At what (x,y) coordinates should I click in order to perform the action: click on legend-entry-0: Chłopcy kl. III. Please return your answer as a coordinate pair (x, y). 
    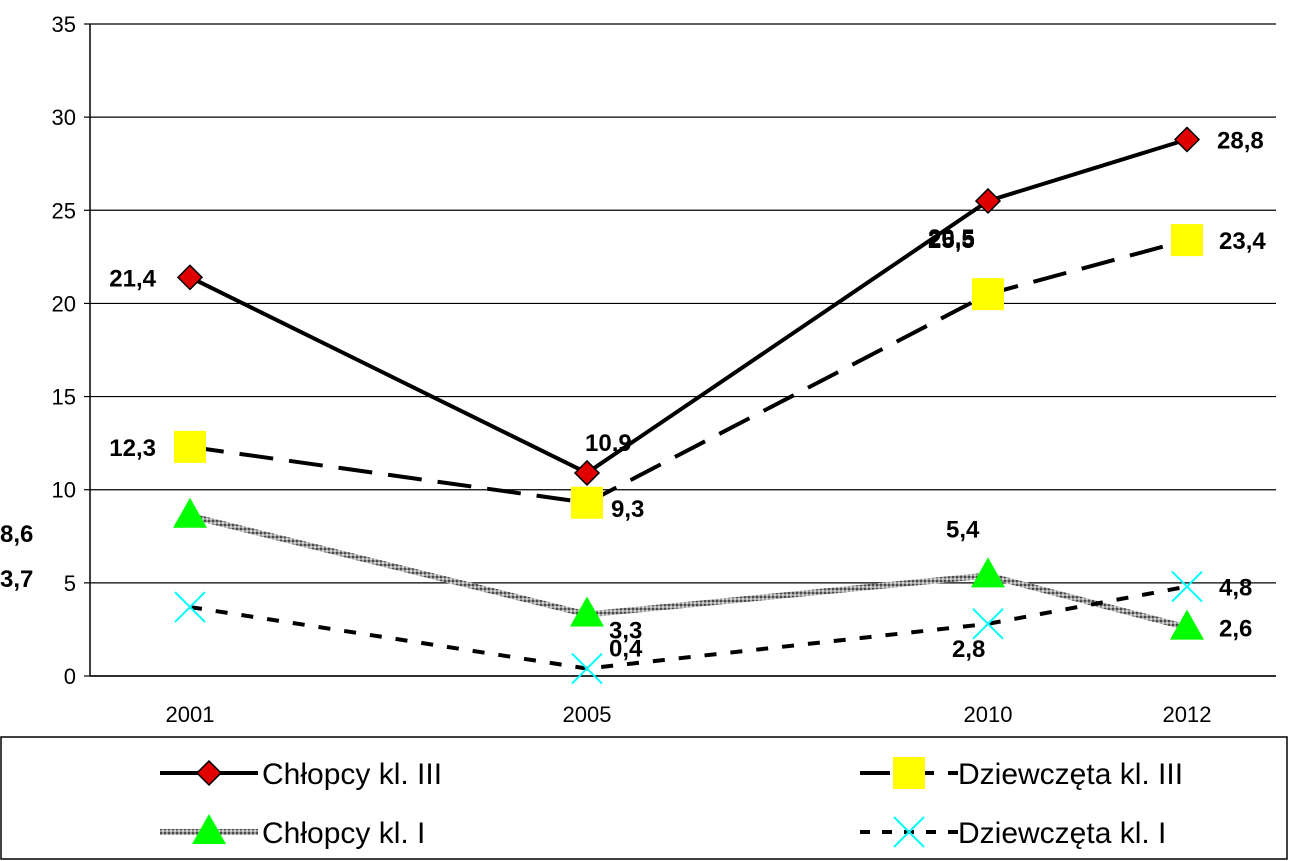
    Looking at the image, I should click on (301, 774).